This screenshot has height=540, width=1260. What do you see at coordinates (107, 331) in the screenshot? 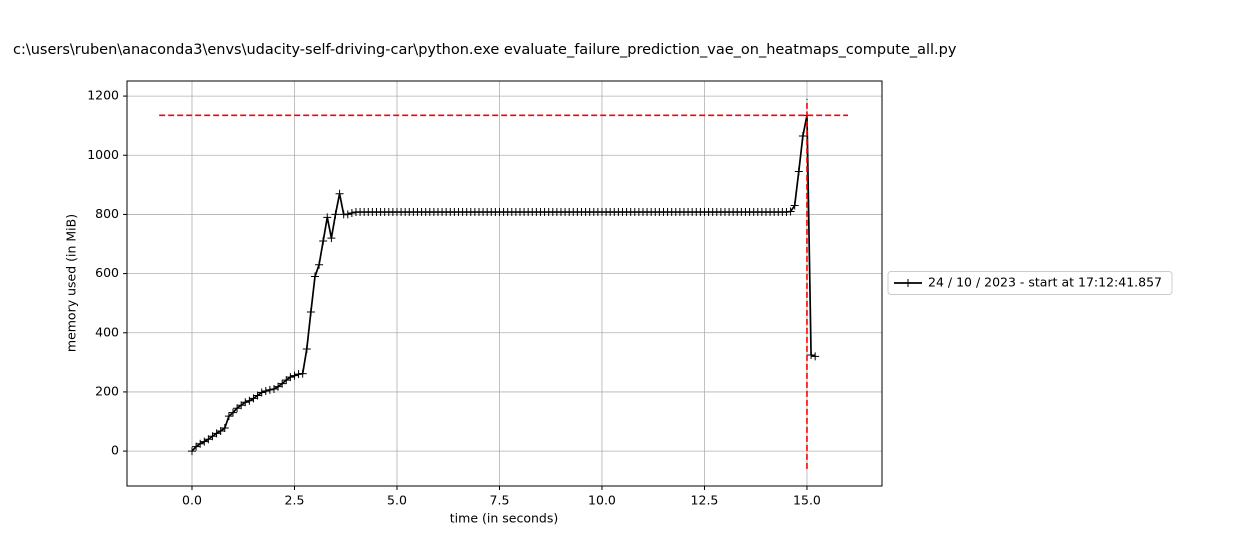
I see `y-tick-label: 400` at bounding box center [107, 331].